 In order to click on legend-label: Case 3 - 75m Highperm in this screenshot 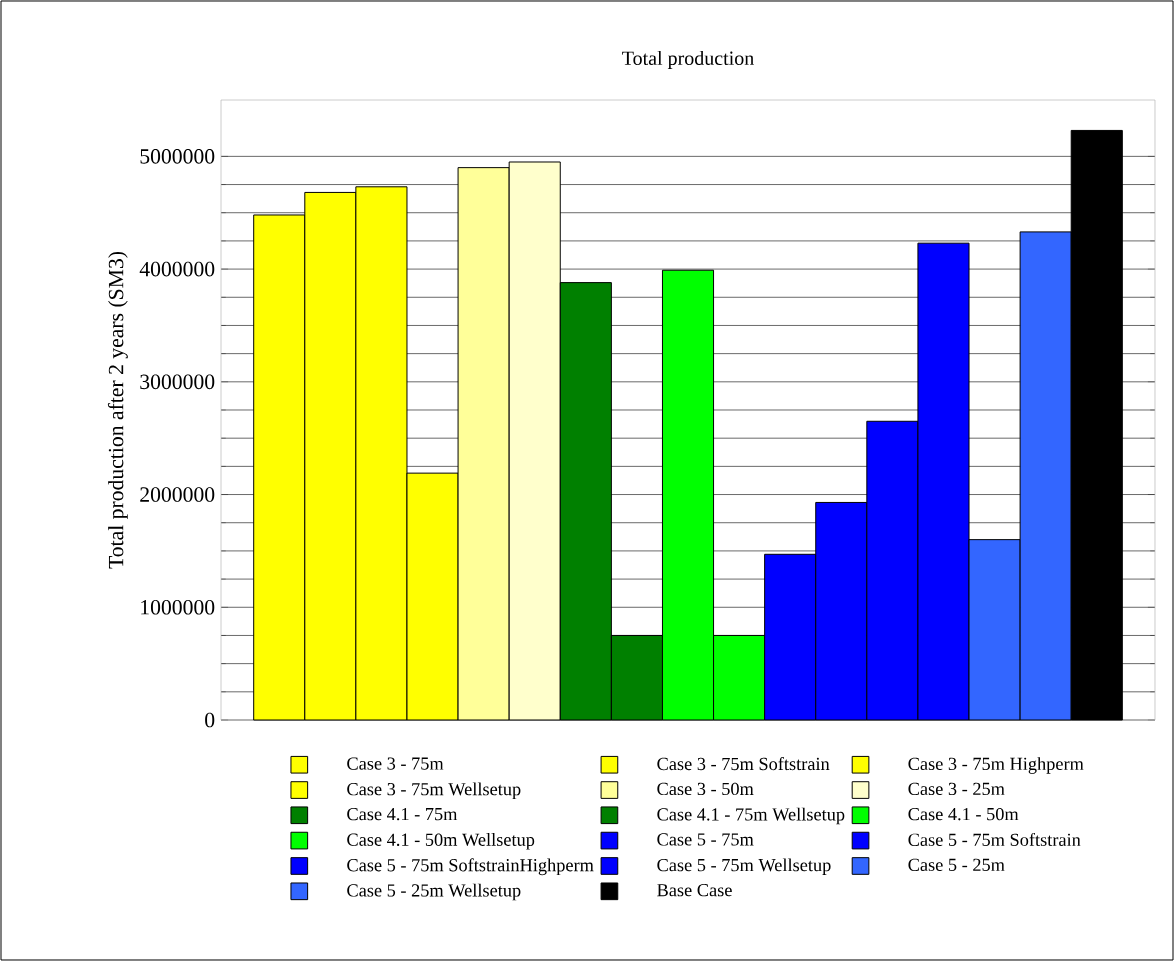, I will do `click(996, 765)`.